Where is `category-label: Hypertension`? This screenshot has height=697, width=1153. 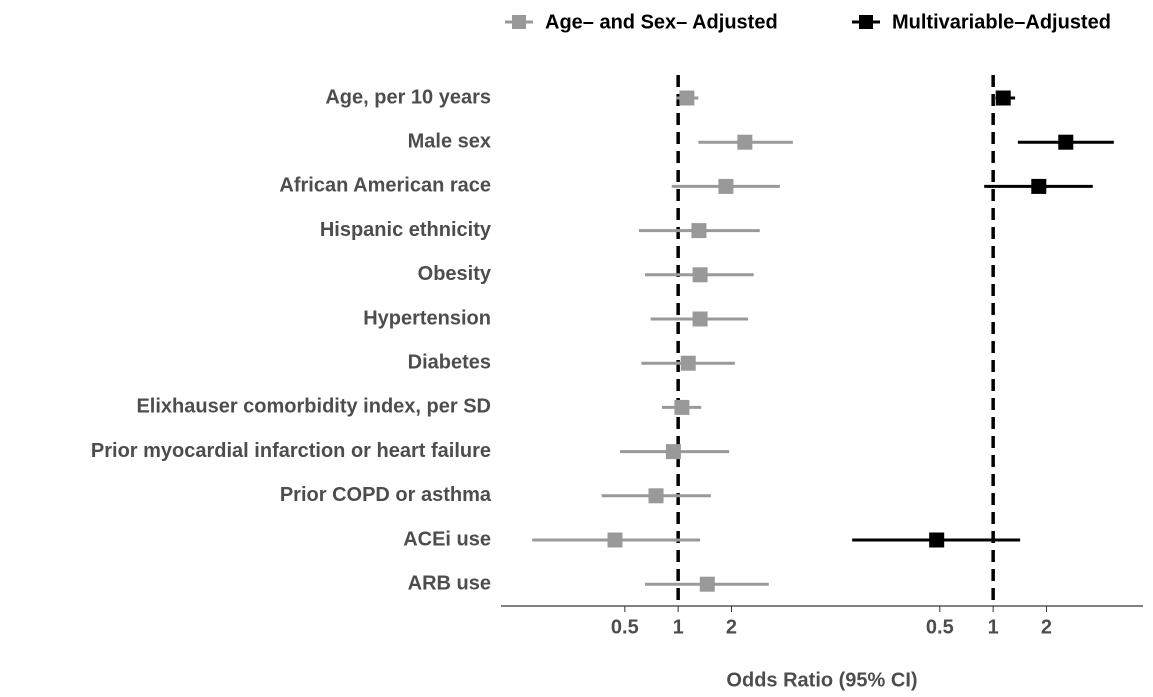
category-label: Hypertension is located at coordinates (427, 318).